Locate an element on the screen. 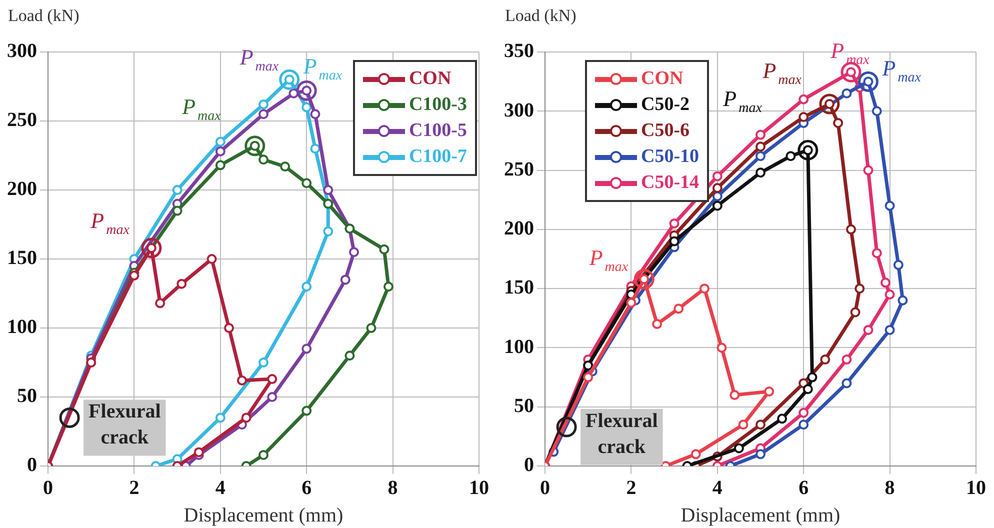  y-tick-label: 350 is located at coordinates (519, 51).